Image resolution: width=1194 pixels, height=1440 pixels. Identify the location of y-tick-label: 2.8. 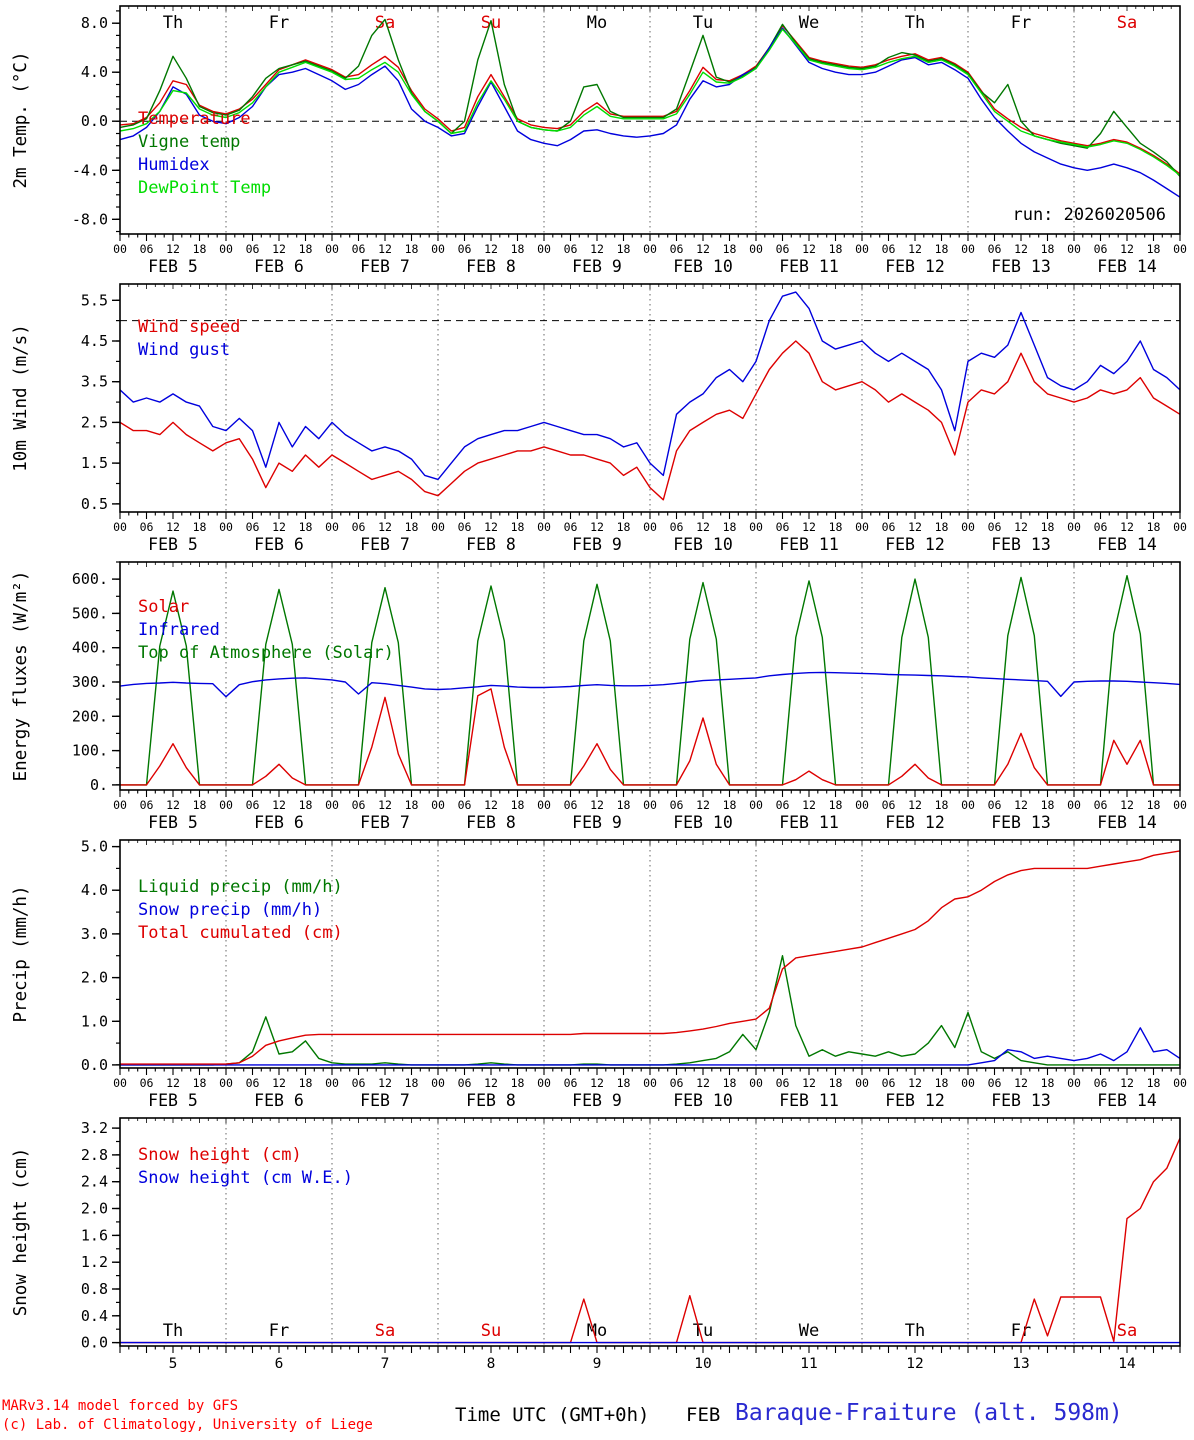
(94, 1155).